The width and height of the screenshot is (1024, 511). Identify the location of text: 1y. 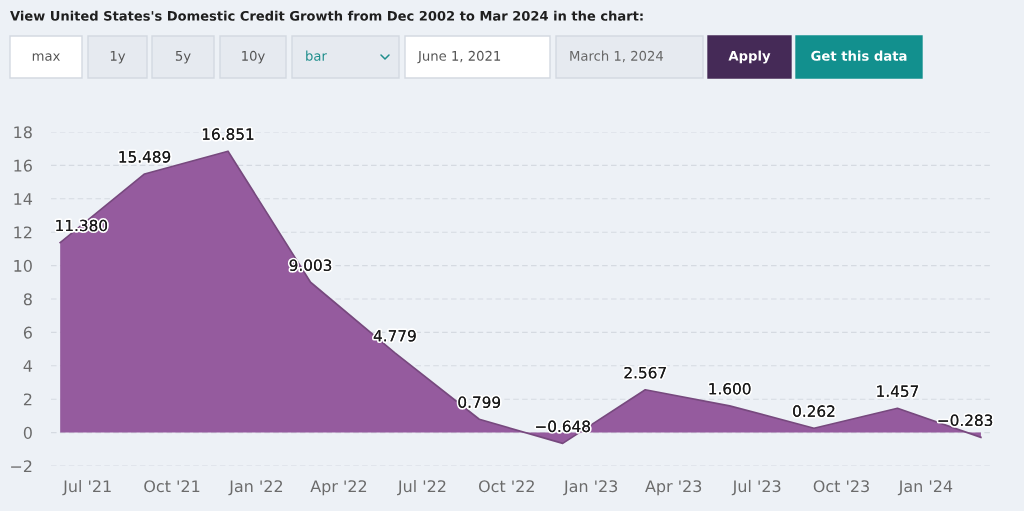
(118, 57).